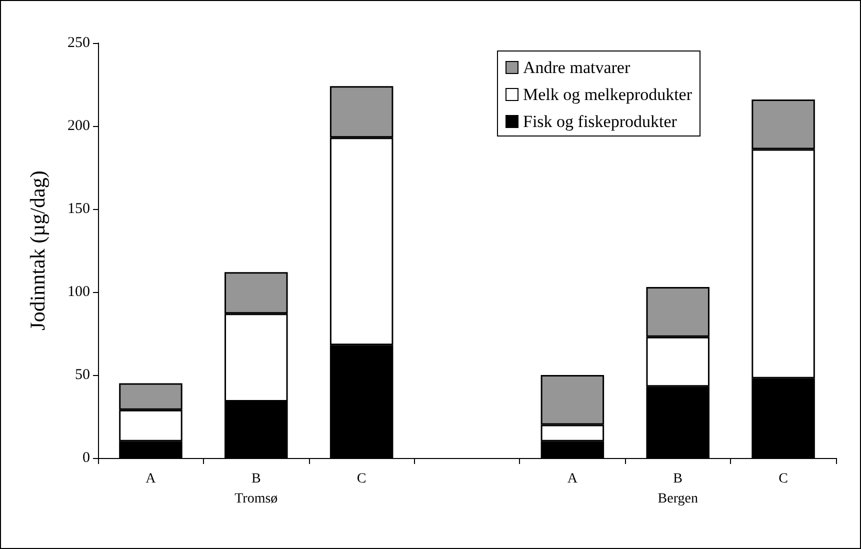 This screenshot has width=861, height=549. Describe the element at coordinates (607, 94) in the screenshot. I see `legend-label: Melk og melkeprodukter` at that location.